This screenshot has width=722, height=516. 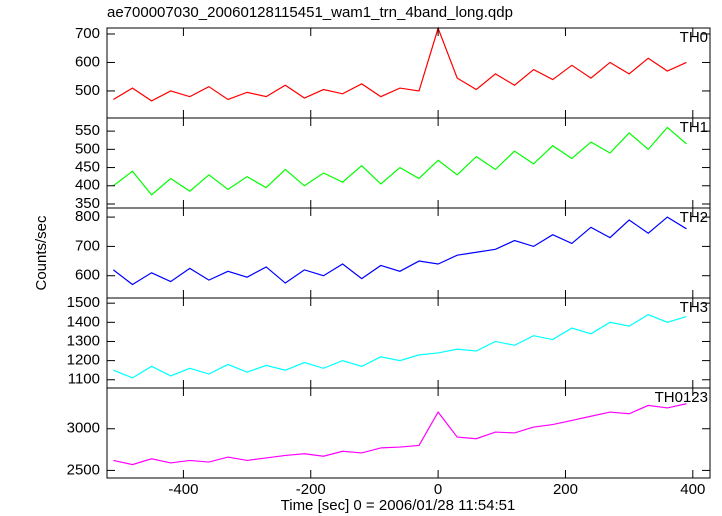 What do you see at coordinates (87, 203) in the screenshot?
I see `y-tick-label: 350` at bounding box center [87, 203].